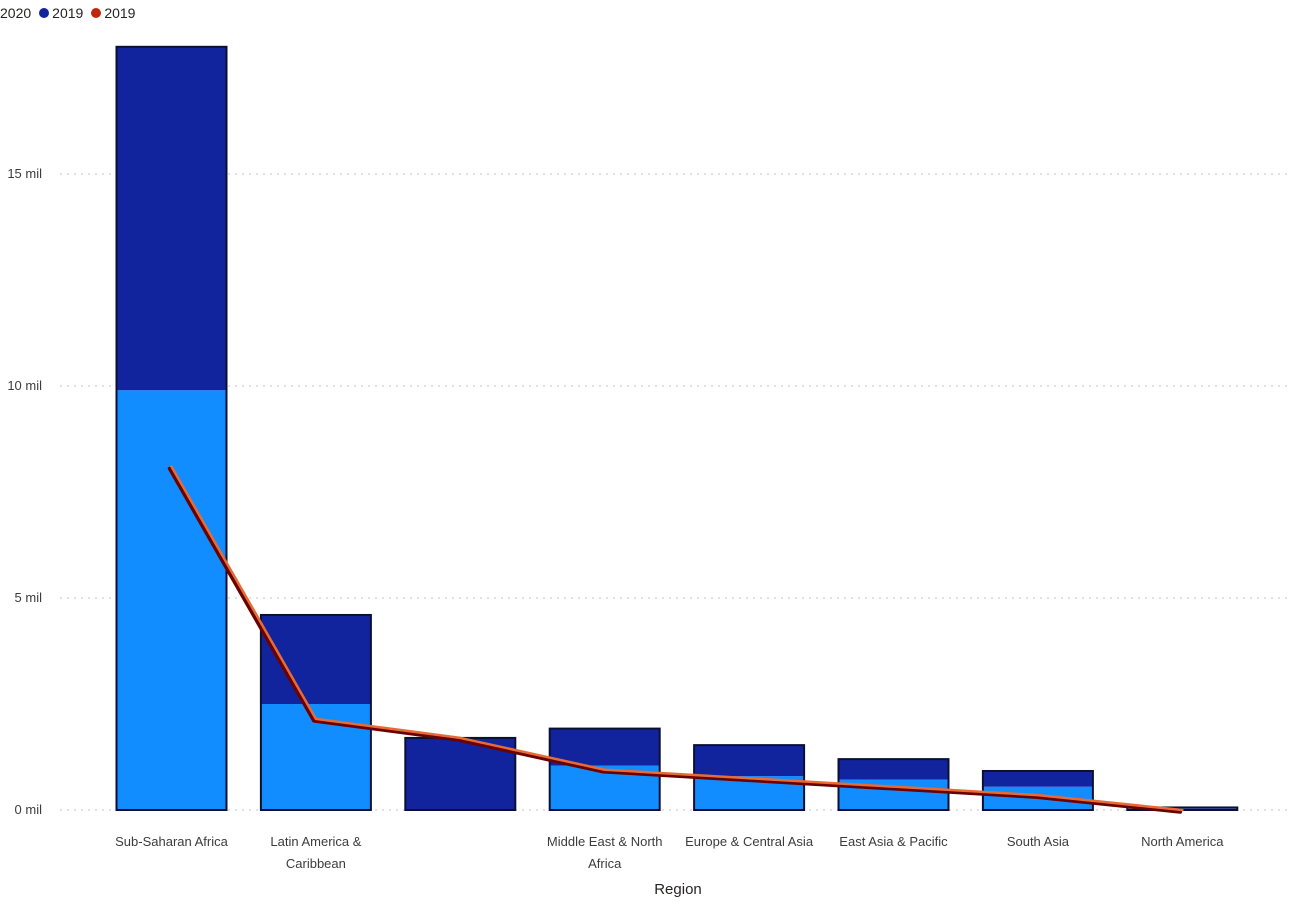 The width and height of the screenshot is (1299, 905). I want to click on legend-label-0: 2020, so click(16, 13).